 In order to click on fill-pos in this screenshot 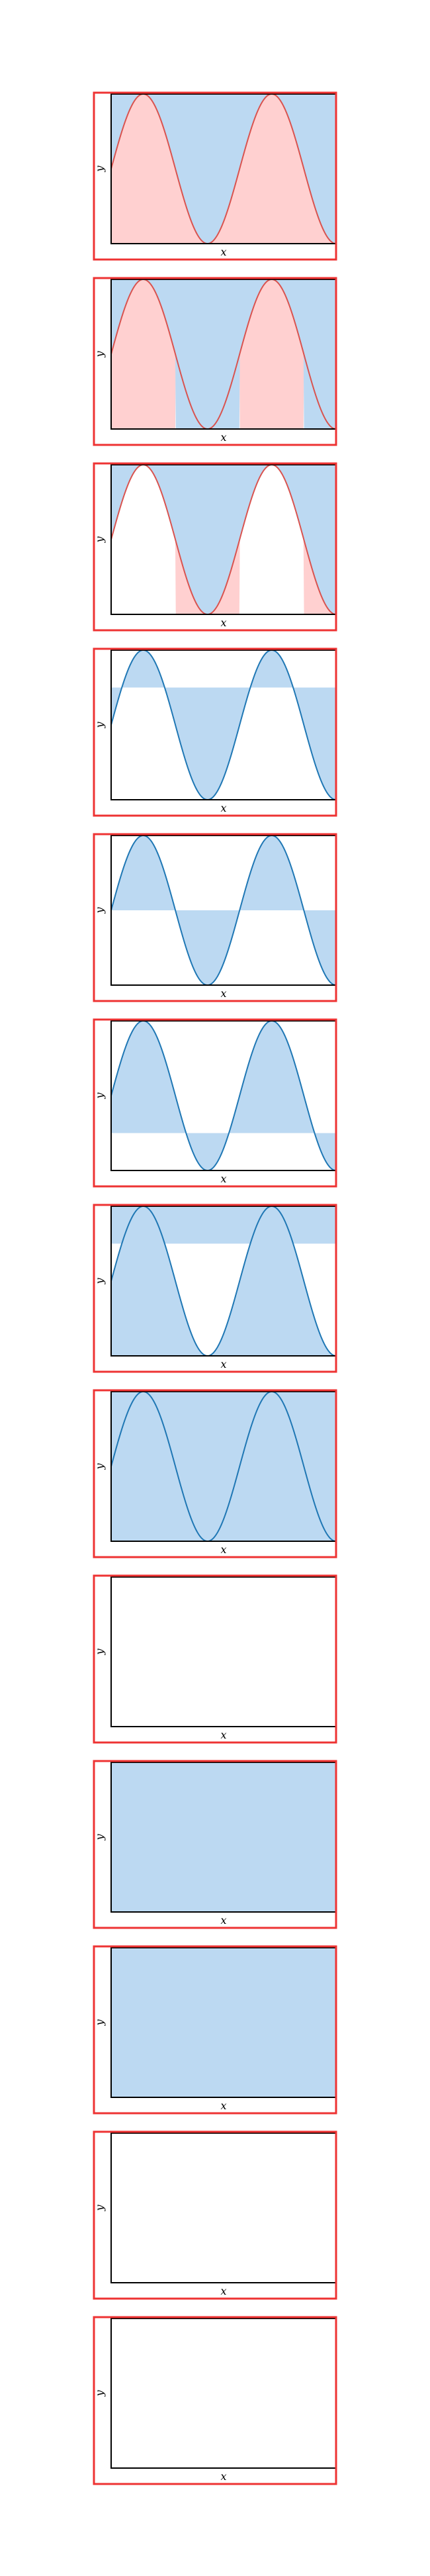, I will do `click(223, 539)`.